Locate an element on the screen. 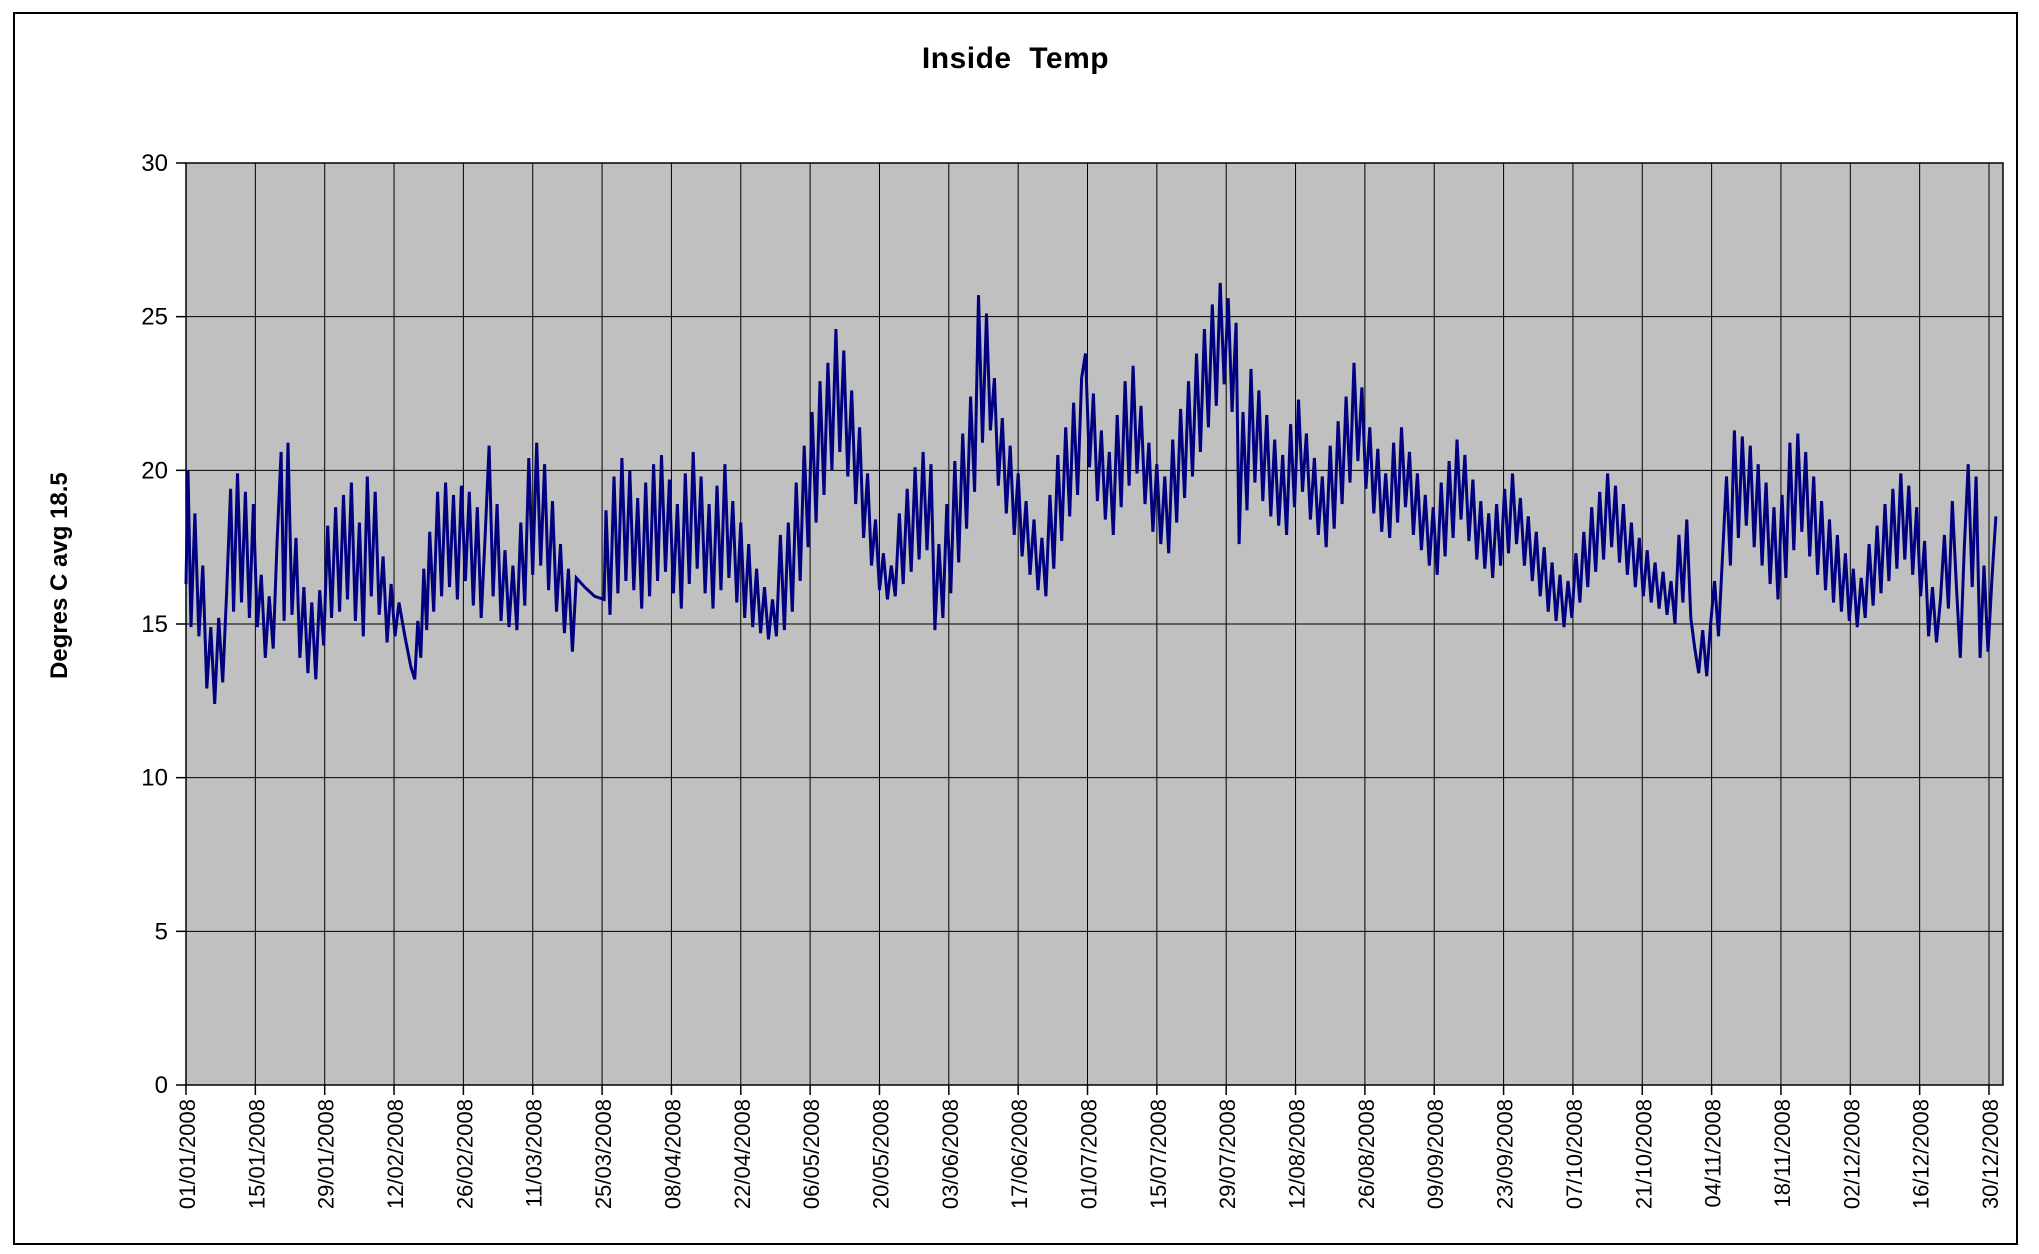 The height and width of the screenshot is (1254, 2039). x-tick-label: 12/08/2008 is located at coordinates (1297, 1154).